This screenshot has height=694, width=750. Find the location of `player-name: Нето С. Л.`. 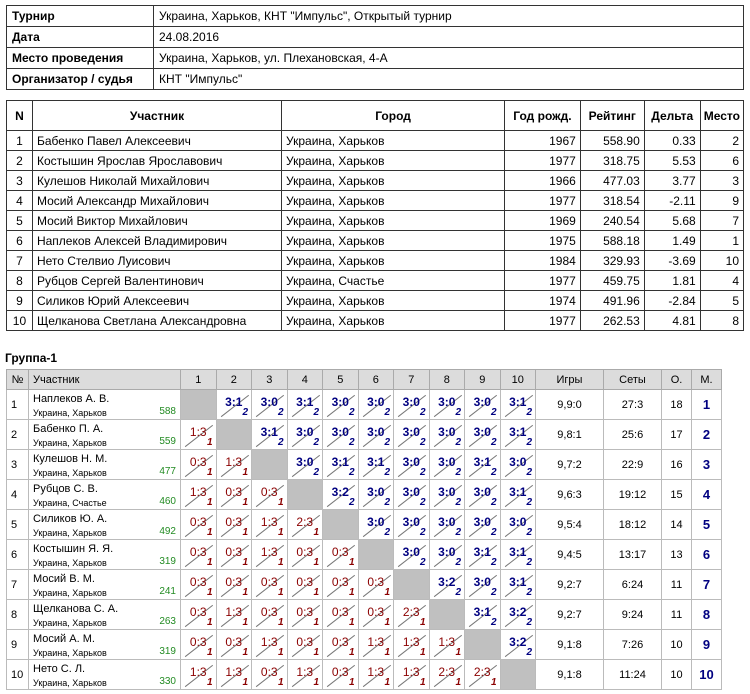

player-name: Нето С. Л. is located at coordinates (59, 669).